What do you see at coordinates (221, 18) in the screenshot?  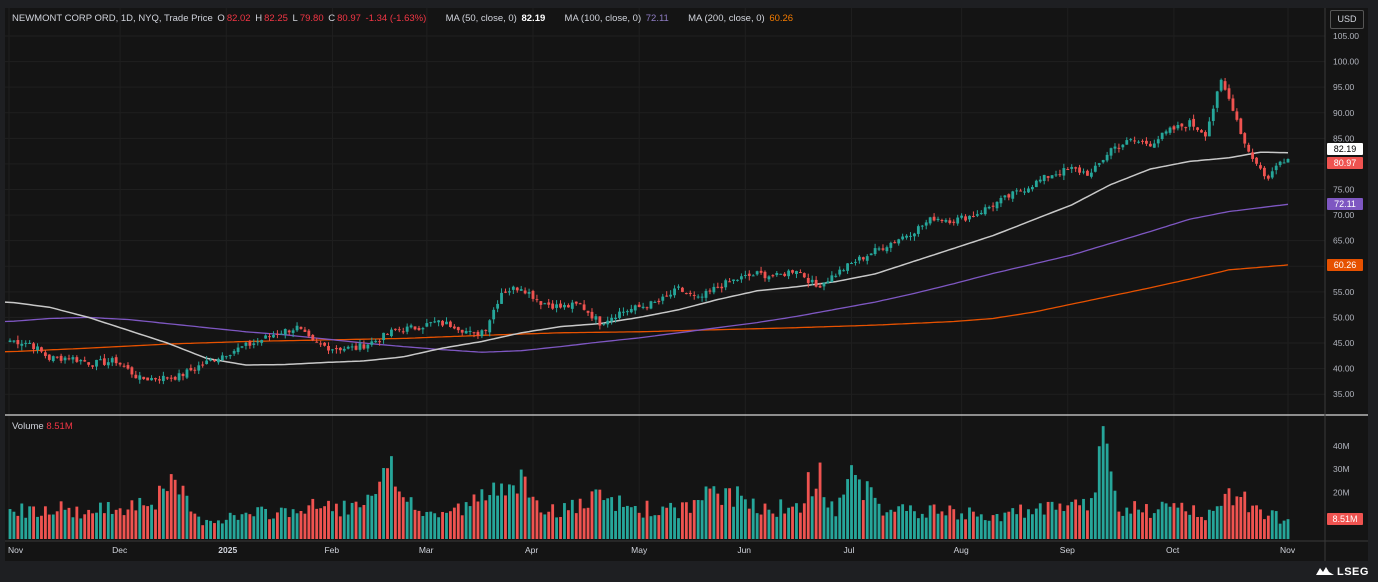 I see `open-label: O` at bounding box center [221, 18].